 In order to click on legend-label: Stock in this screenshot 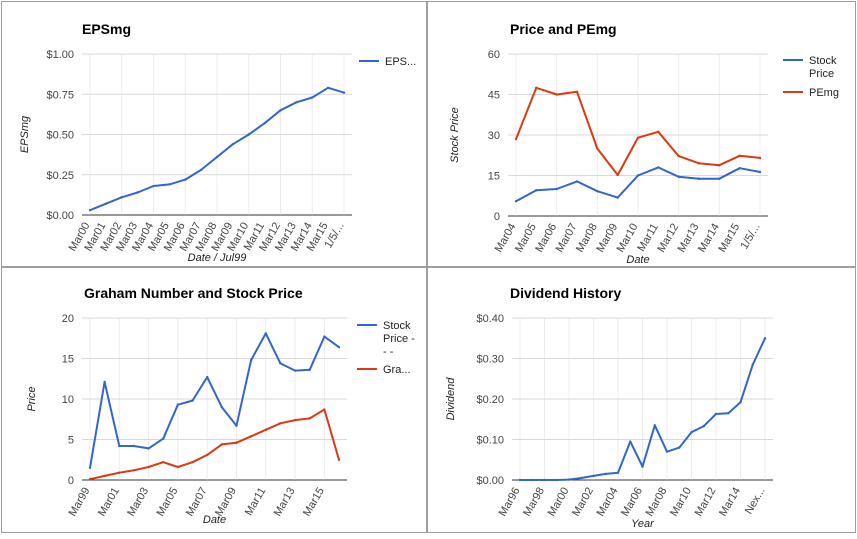, I will do `click(397, 326)`.